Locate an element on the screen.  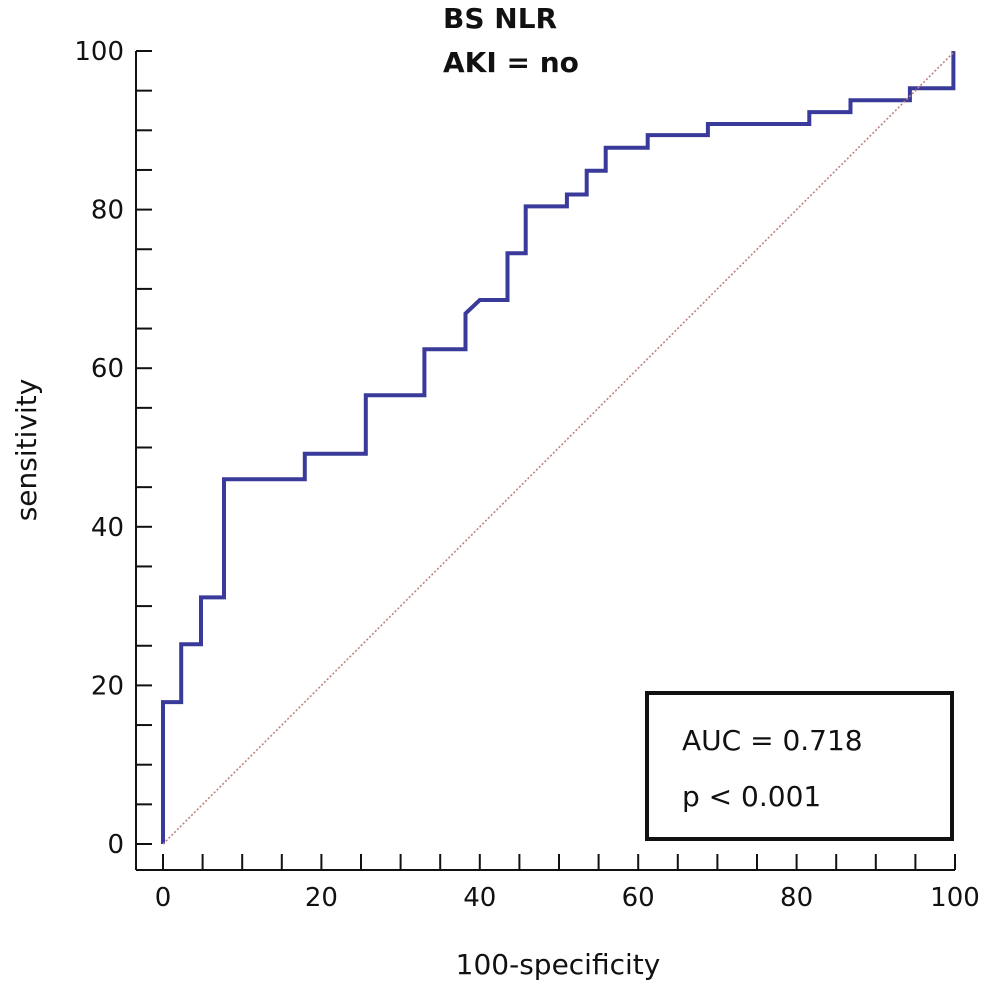
annotation-box-border is located at coordinates (799, 766).